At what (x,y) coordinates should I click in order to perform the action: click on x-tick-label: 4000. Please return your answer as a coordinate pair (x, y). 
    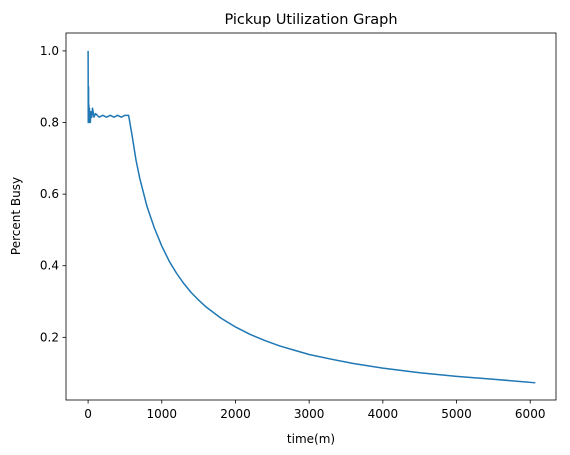
    Looking at the image, I should click on (383, 414).